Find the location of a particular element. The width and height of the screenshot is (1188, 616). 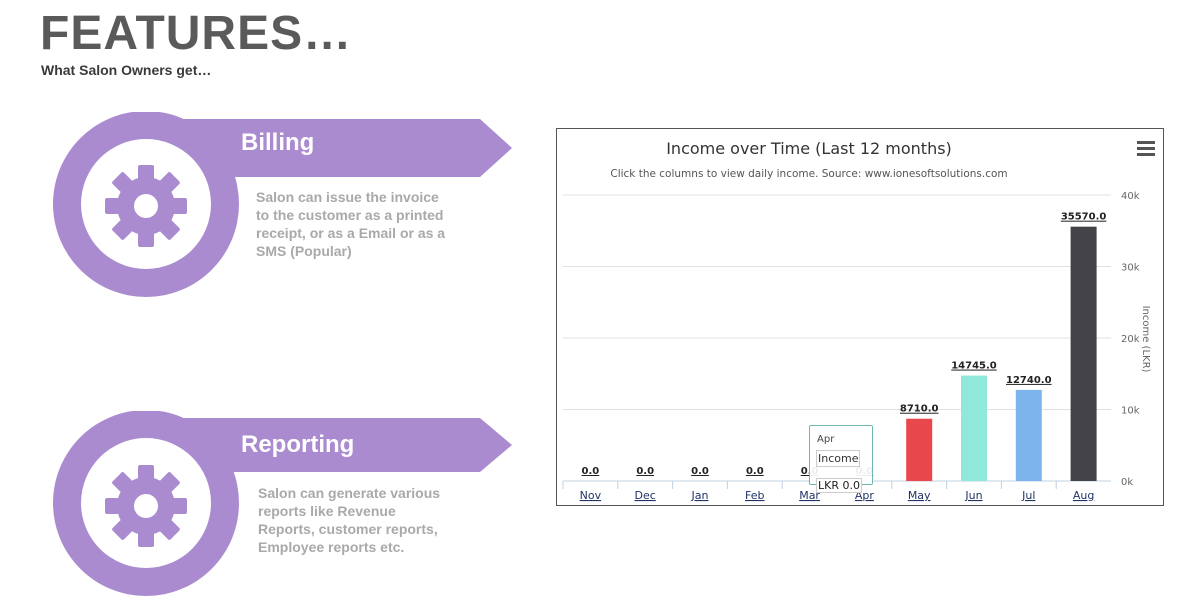

tooltip-series-name: Income is located at coordinates (838, 458).